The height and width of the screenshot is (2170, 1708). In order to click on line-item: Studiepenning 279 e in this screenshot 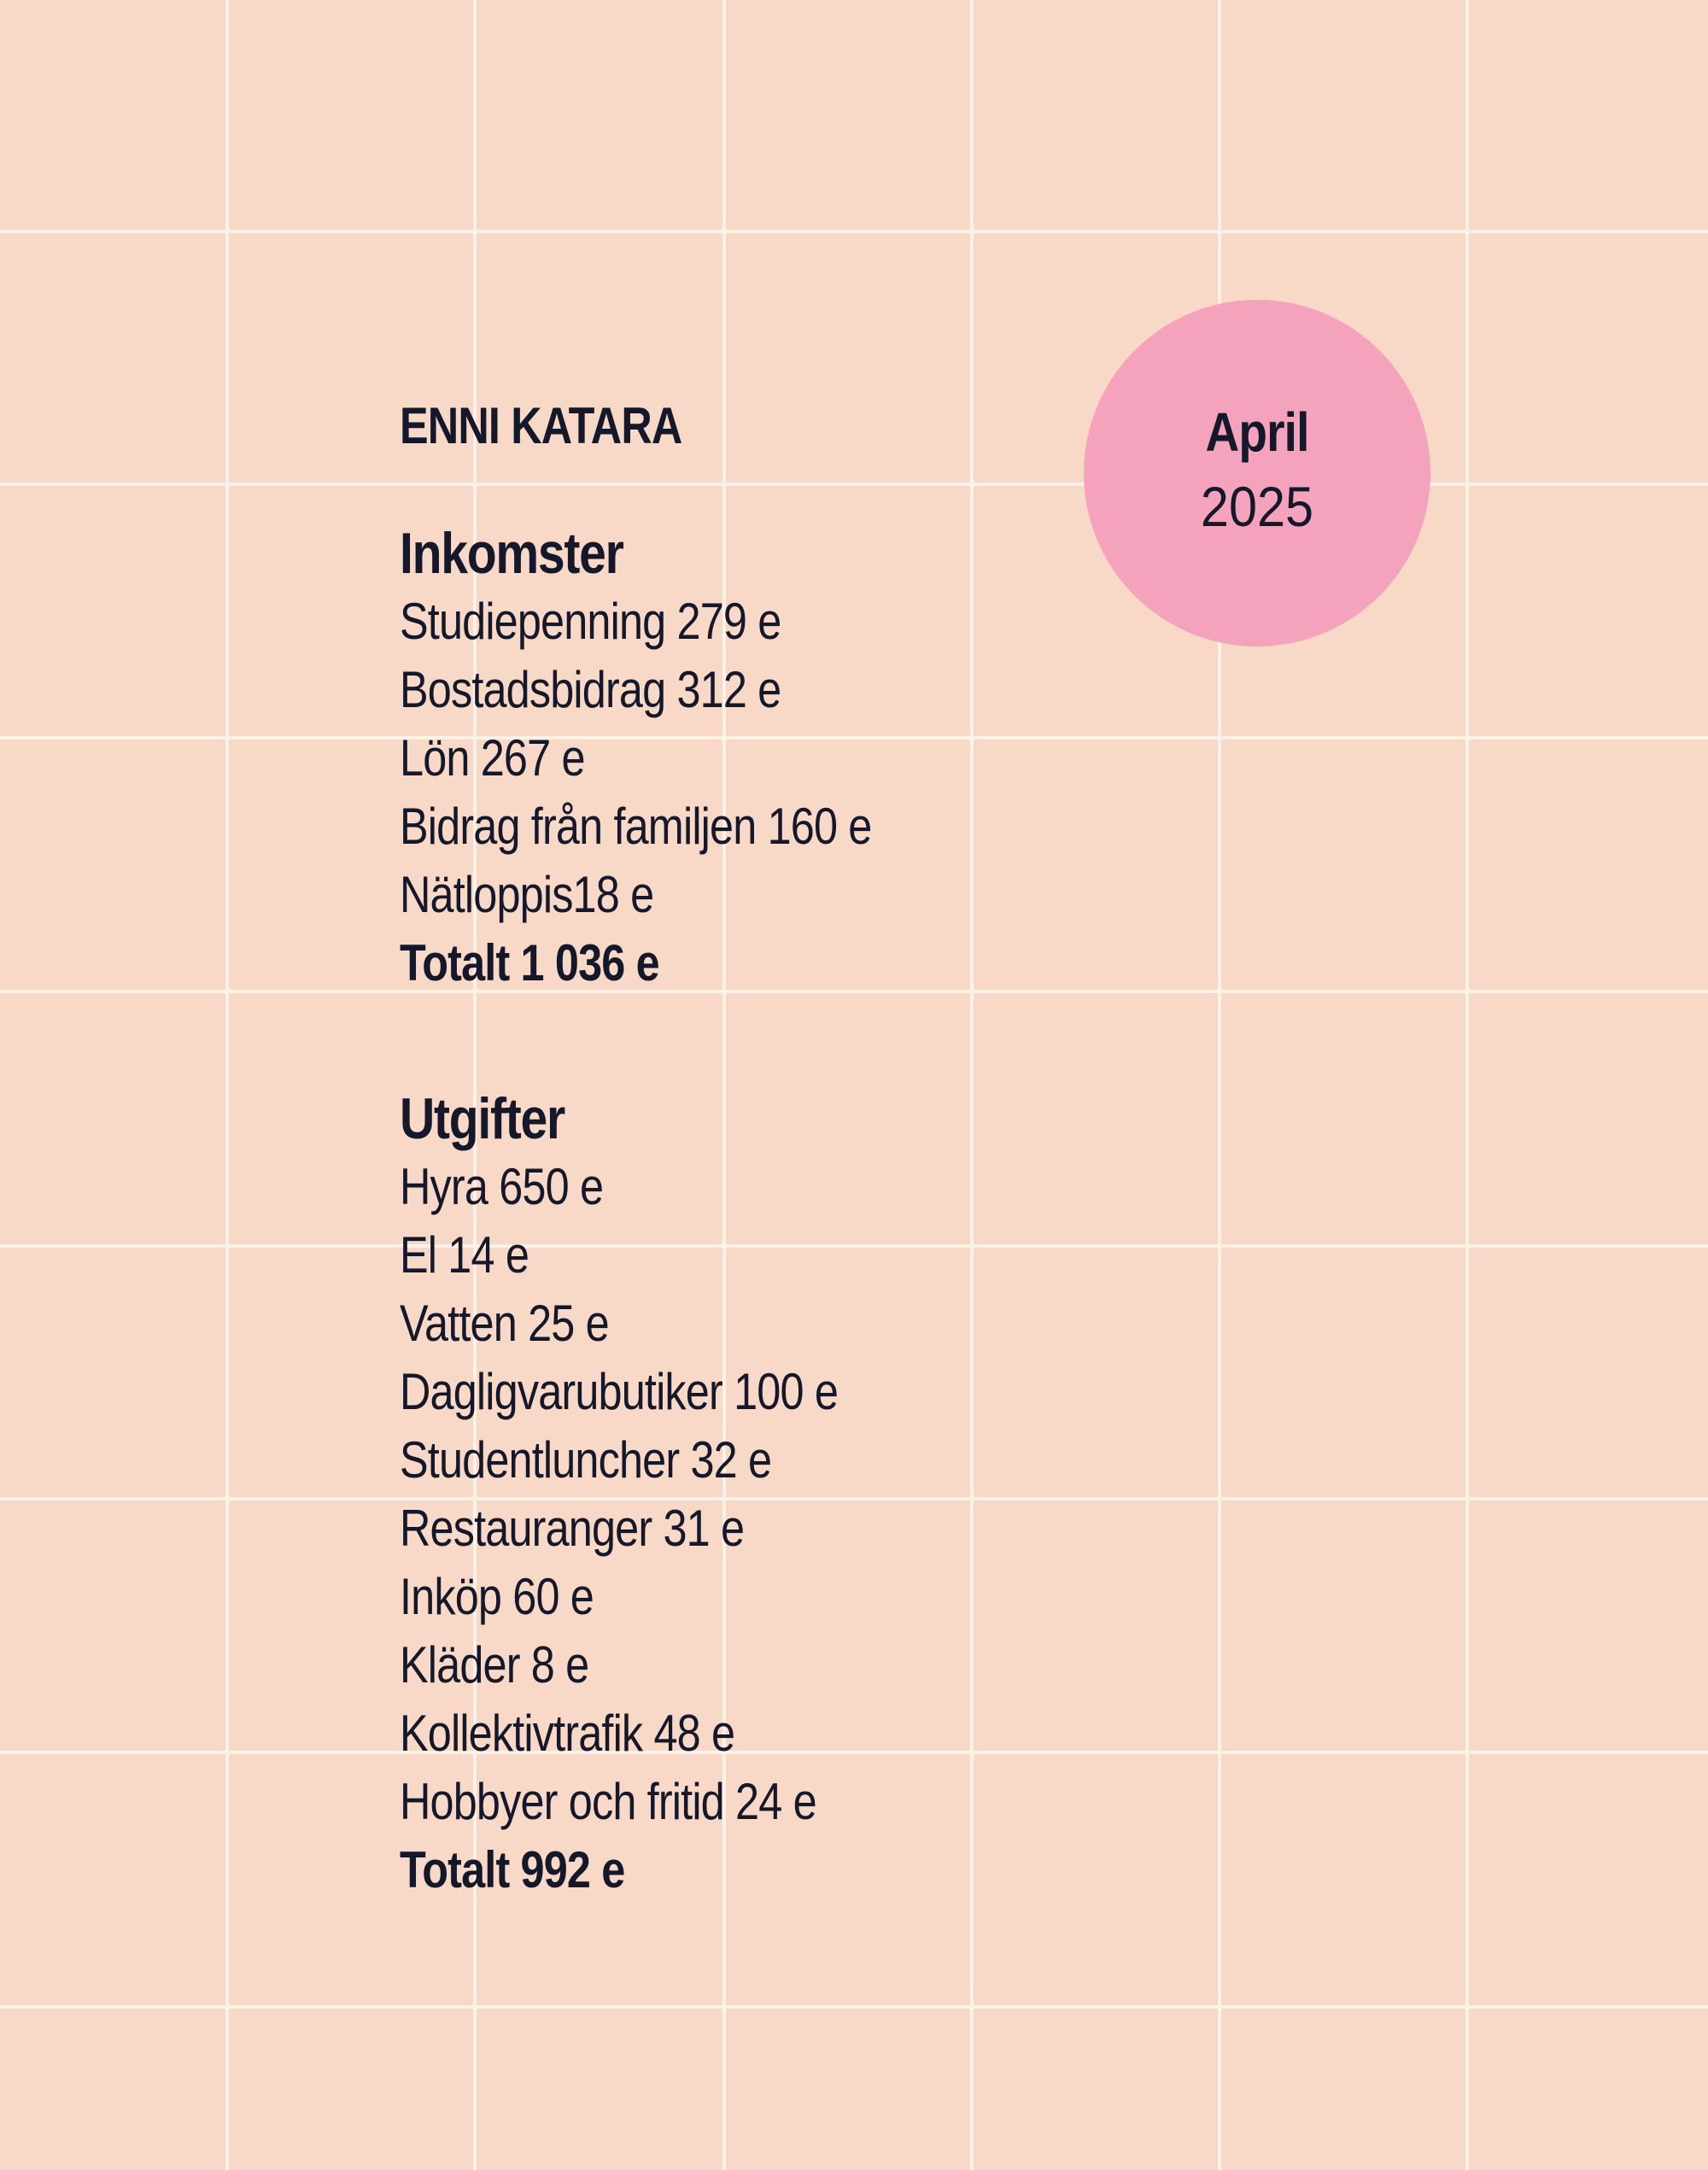, I will do `click(590, 621)`.